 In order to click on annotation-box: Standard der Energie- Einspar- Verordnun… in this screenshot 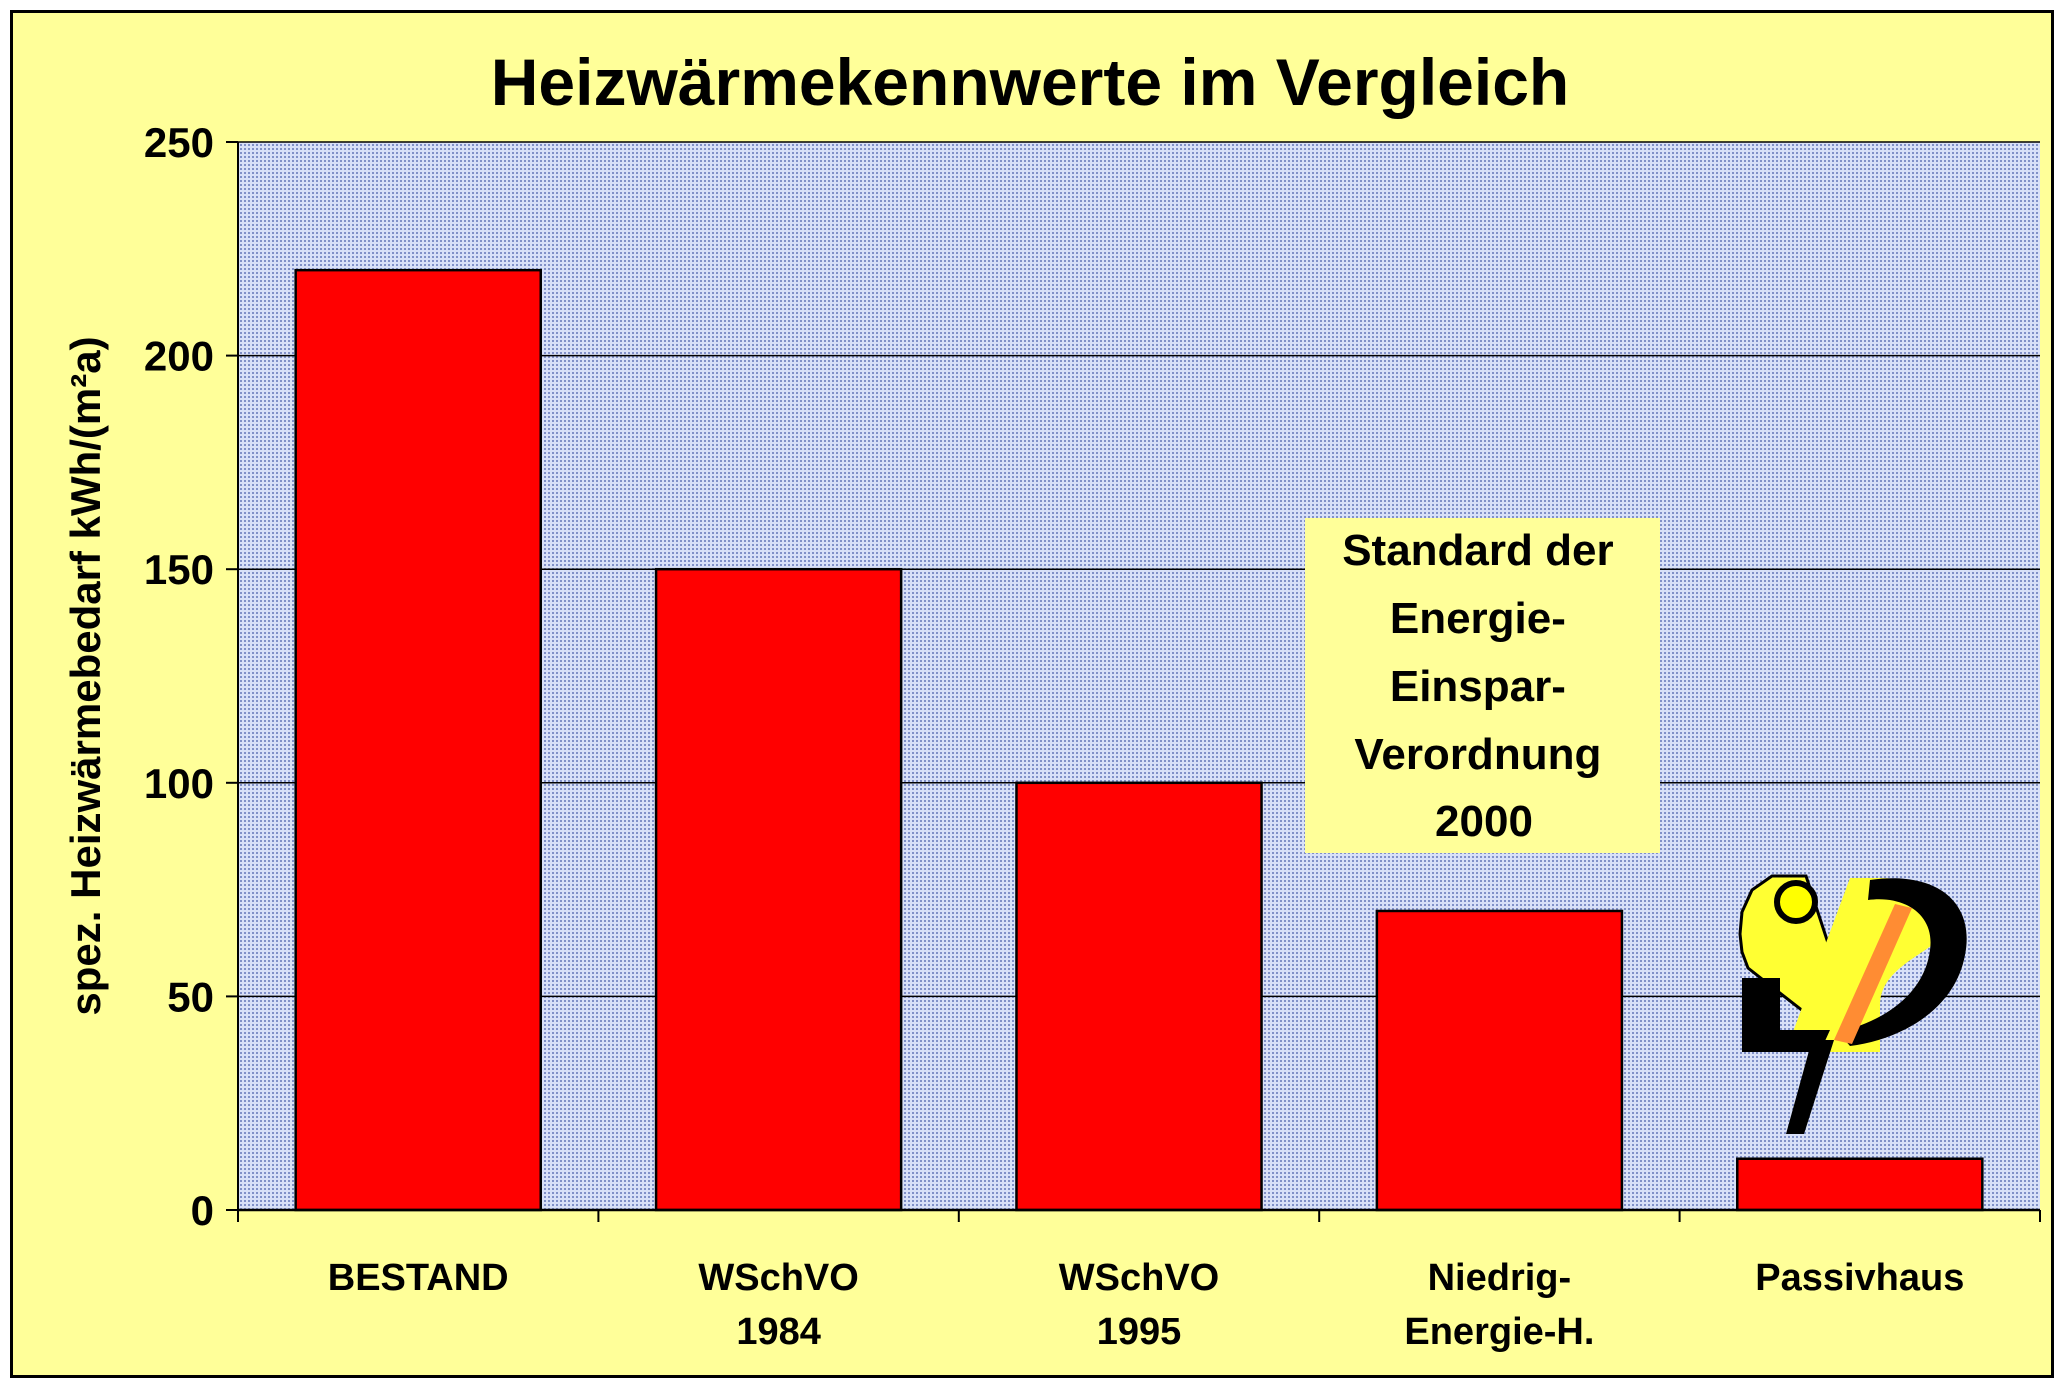, I will do `click(1482, 685)`.